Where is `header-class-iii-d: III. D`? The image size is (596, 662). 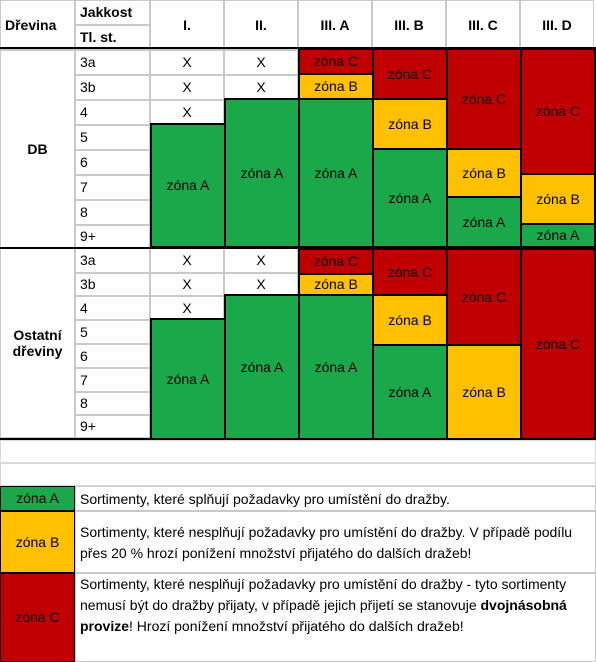
header-class-iii-d: III. D is located at coordinates (557, 25).